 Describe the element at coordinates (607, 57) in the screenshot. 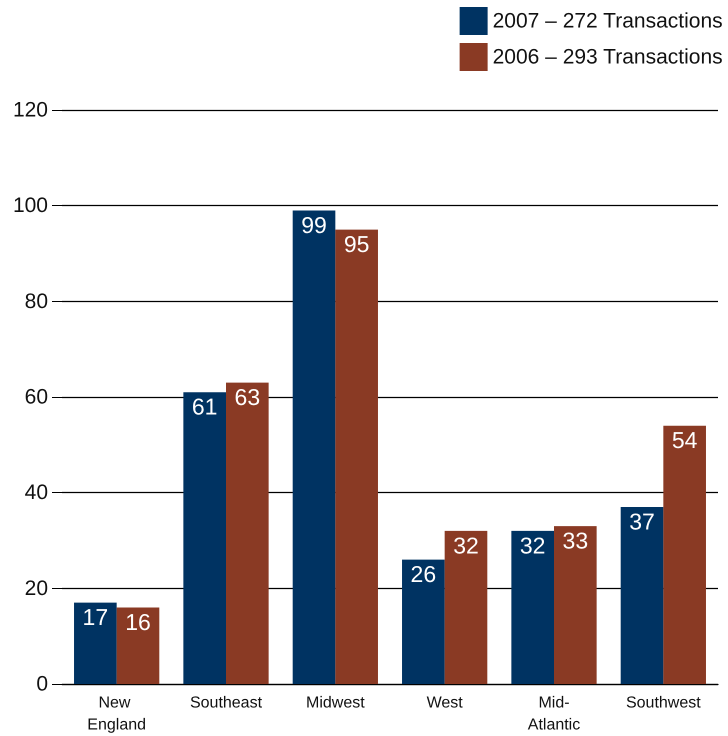

I see `legend-label: 2006 – 293 Transactions` at that location.